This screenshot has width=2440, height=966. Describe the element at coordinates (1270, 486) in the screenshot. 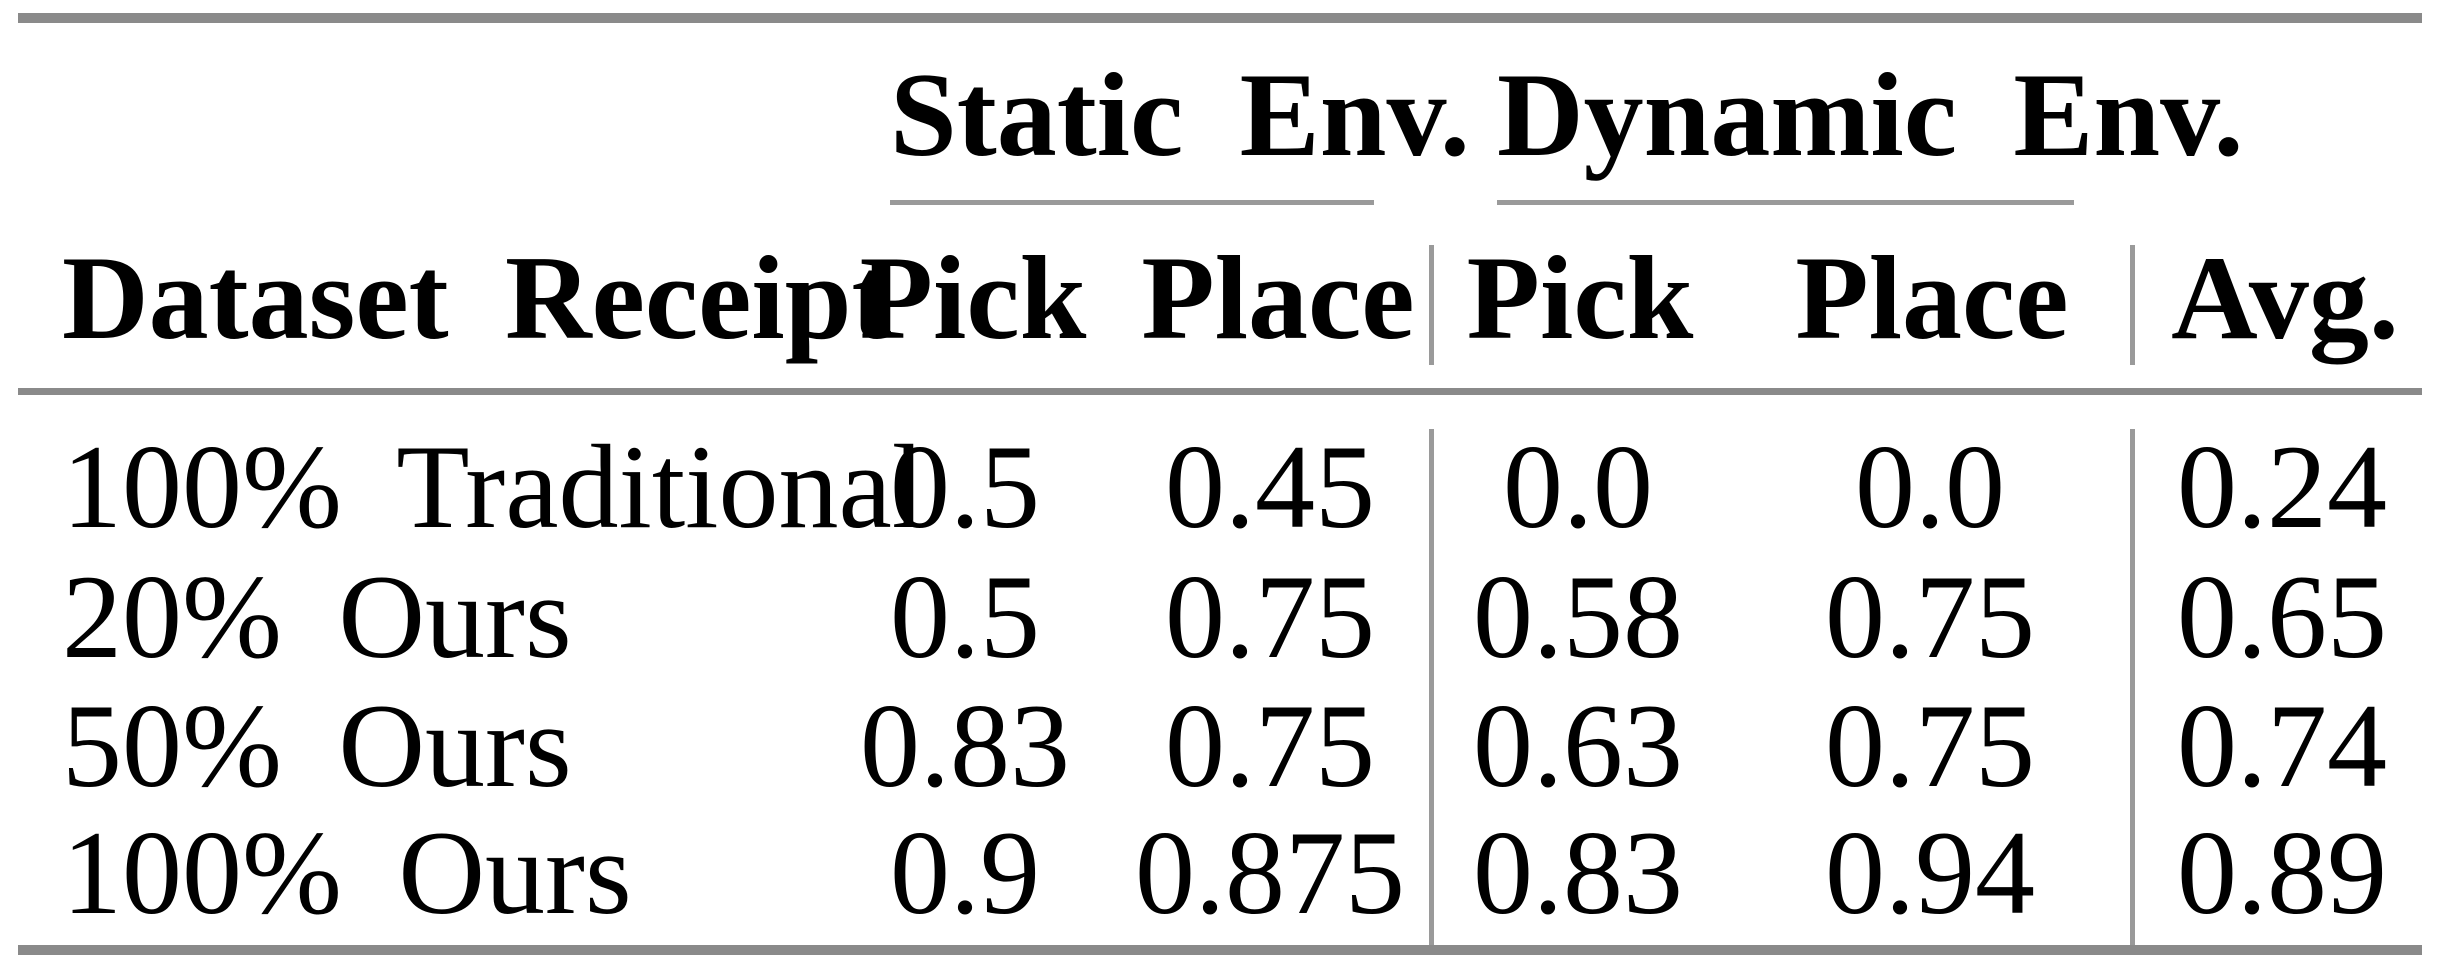

I see `cell-static-place: 0.45` at that location.